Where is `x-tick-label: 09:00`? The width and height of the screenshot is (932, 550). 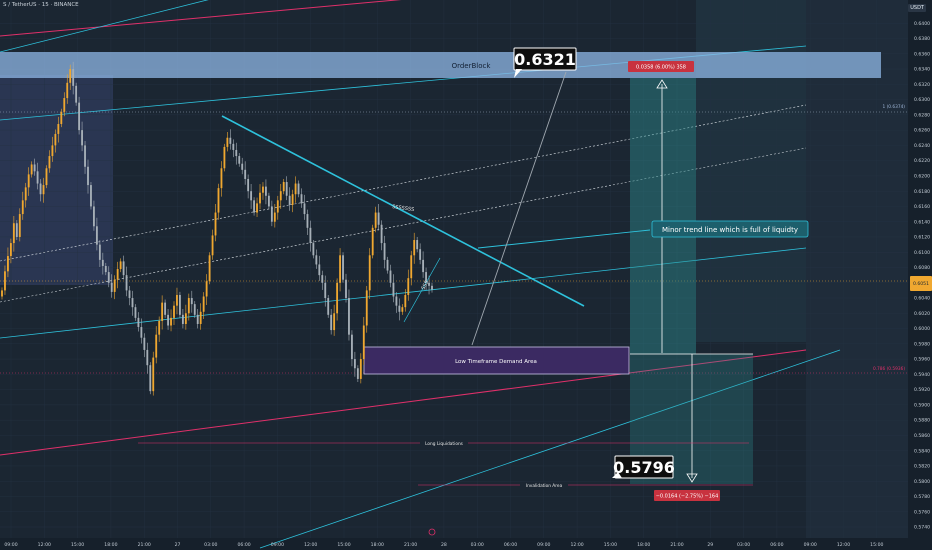
x-tick-label: 09:00 is located at coordinates (810, 545).